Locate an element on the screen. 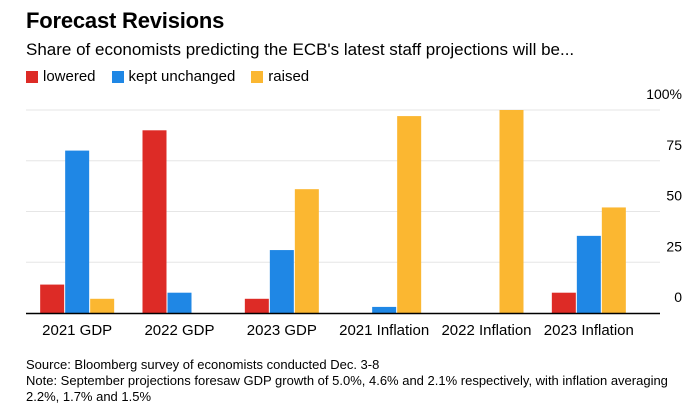  legend-item-kept-unchanged: kept unchanged is located at coordinates (173, 76).